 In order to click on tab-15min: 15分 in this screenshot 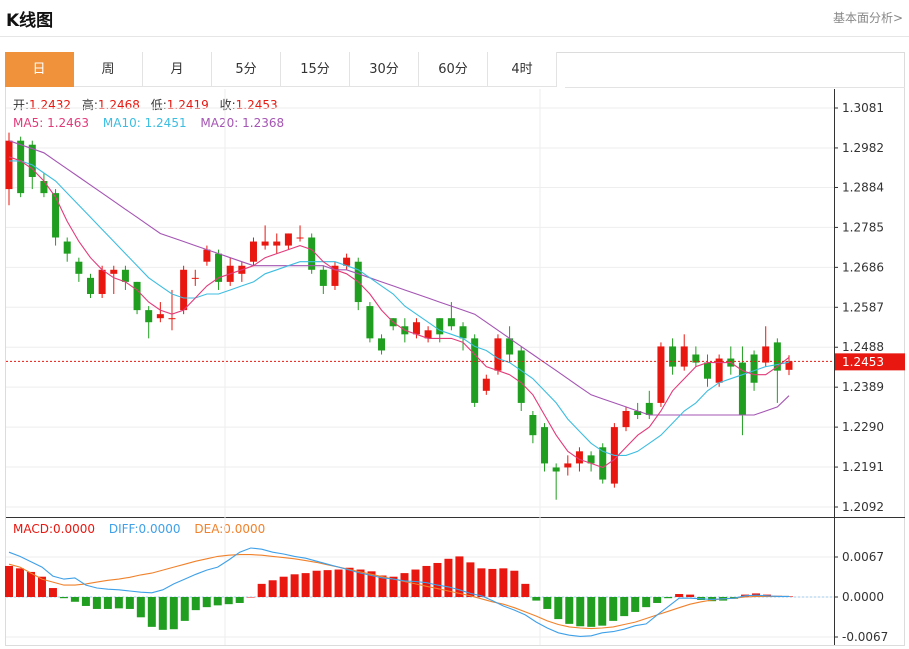, I will do `click(315, 69)`.